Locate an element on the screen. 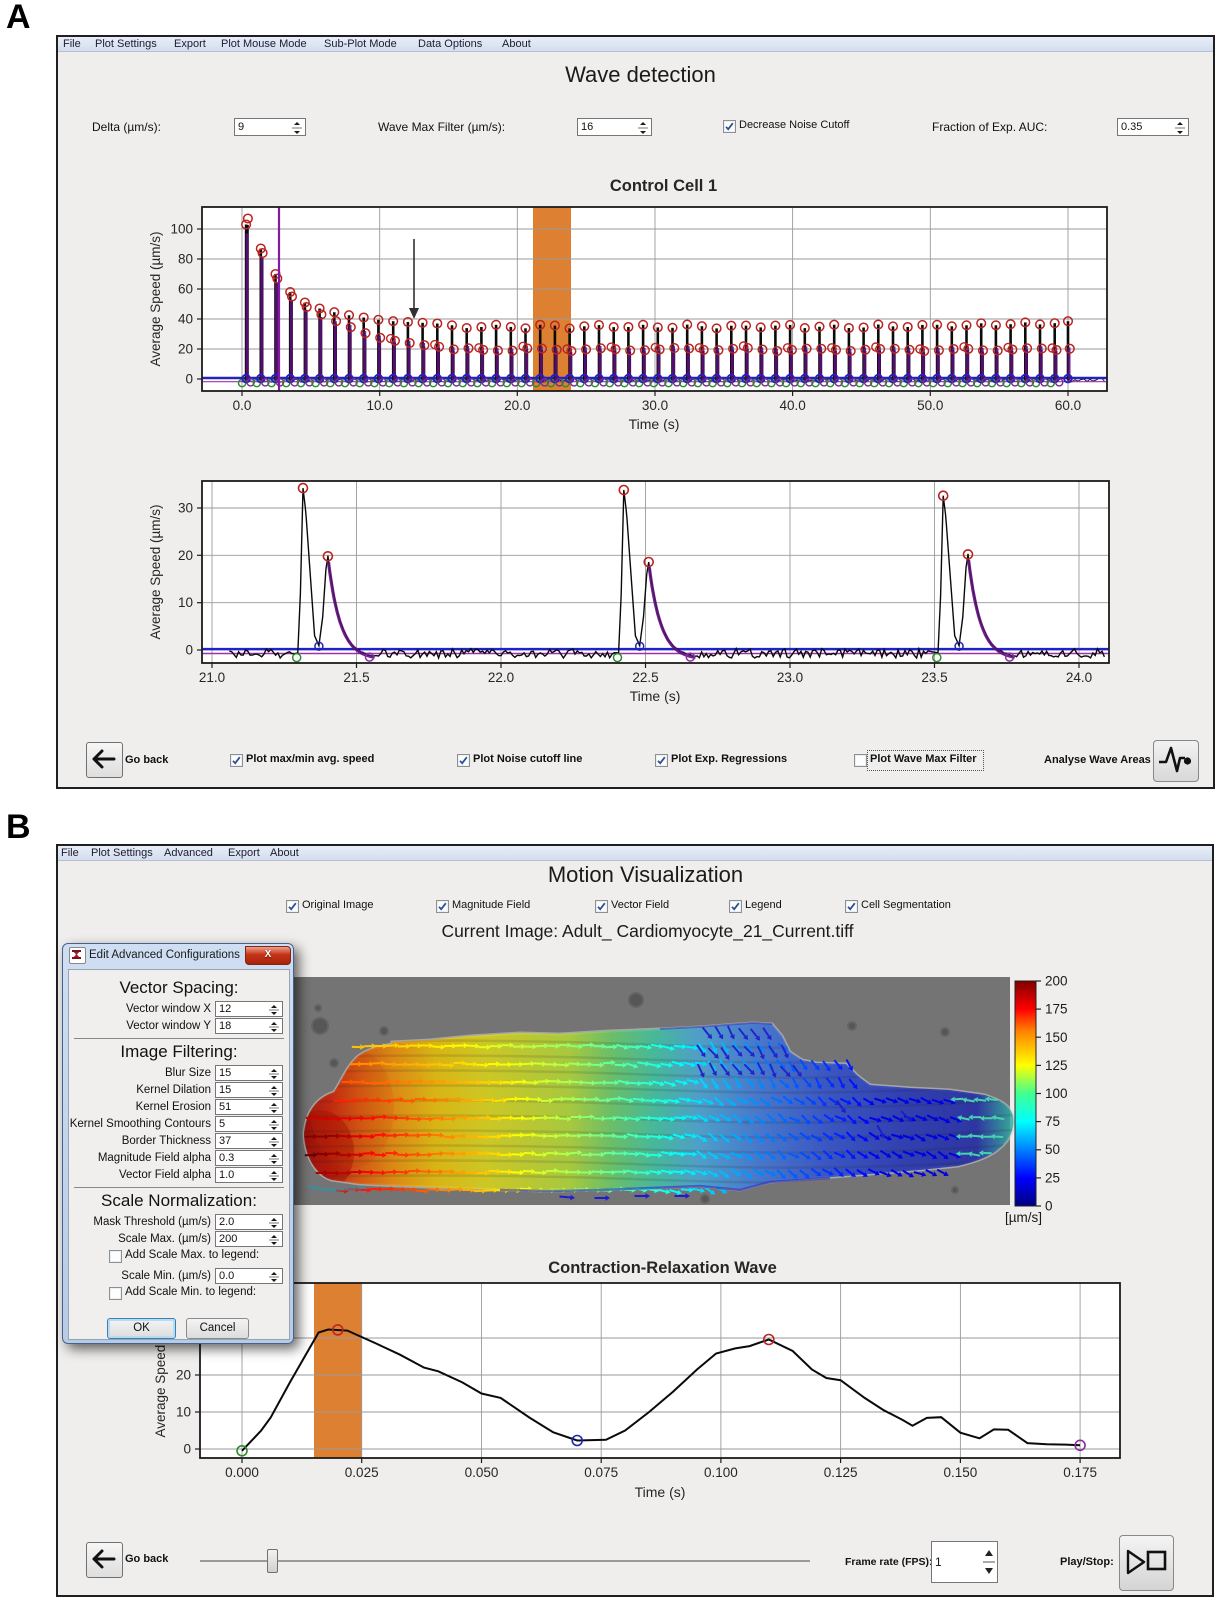 The image size is (1217, 1600). svg-text: 0.075 is located at coordinates (601, 1472).